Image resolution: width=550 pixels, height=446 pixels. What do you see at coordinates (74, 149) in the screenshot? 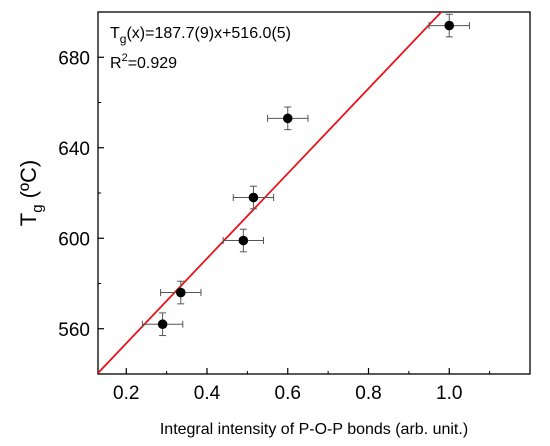
I see `y-tick-label: 640` at bounding box center [74, 149].